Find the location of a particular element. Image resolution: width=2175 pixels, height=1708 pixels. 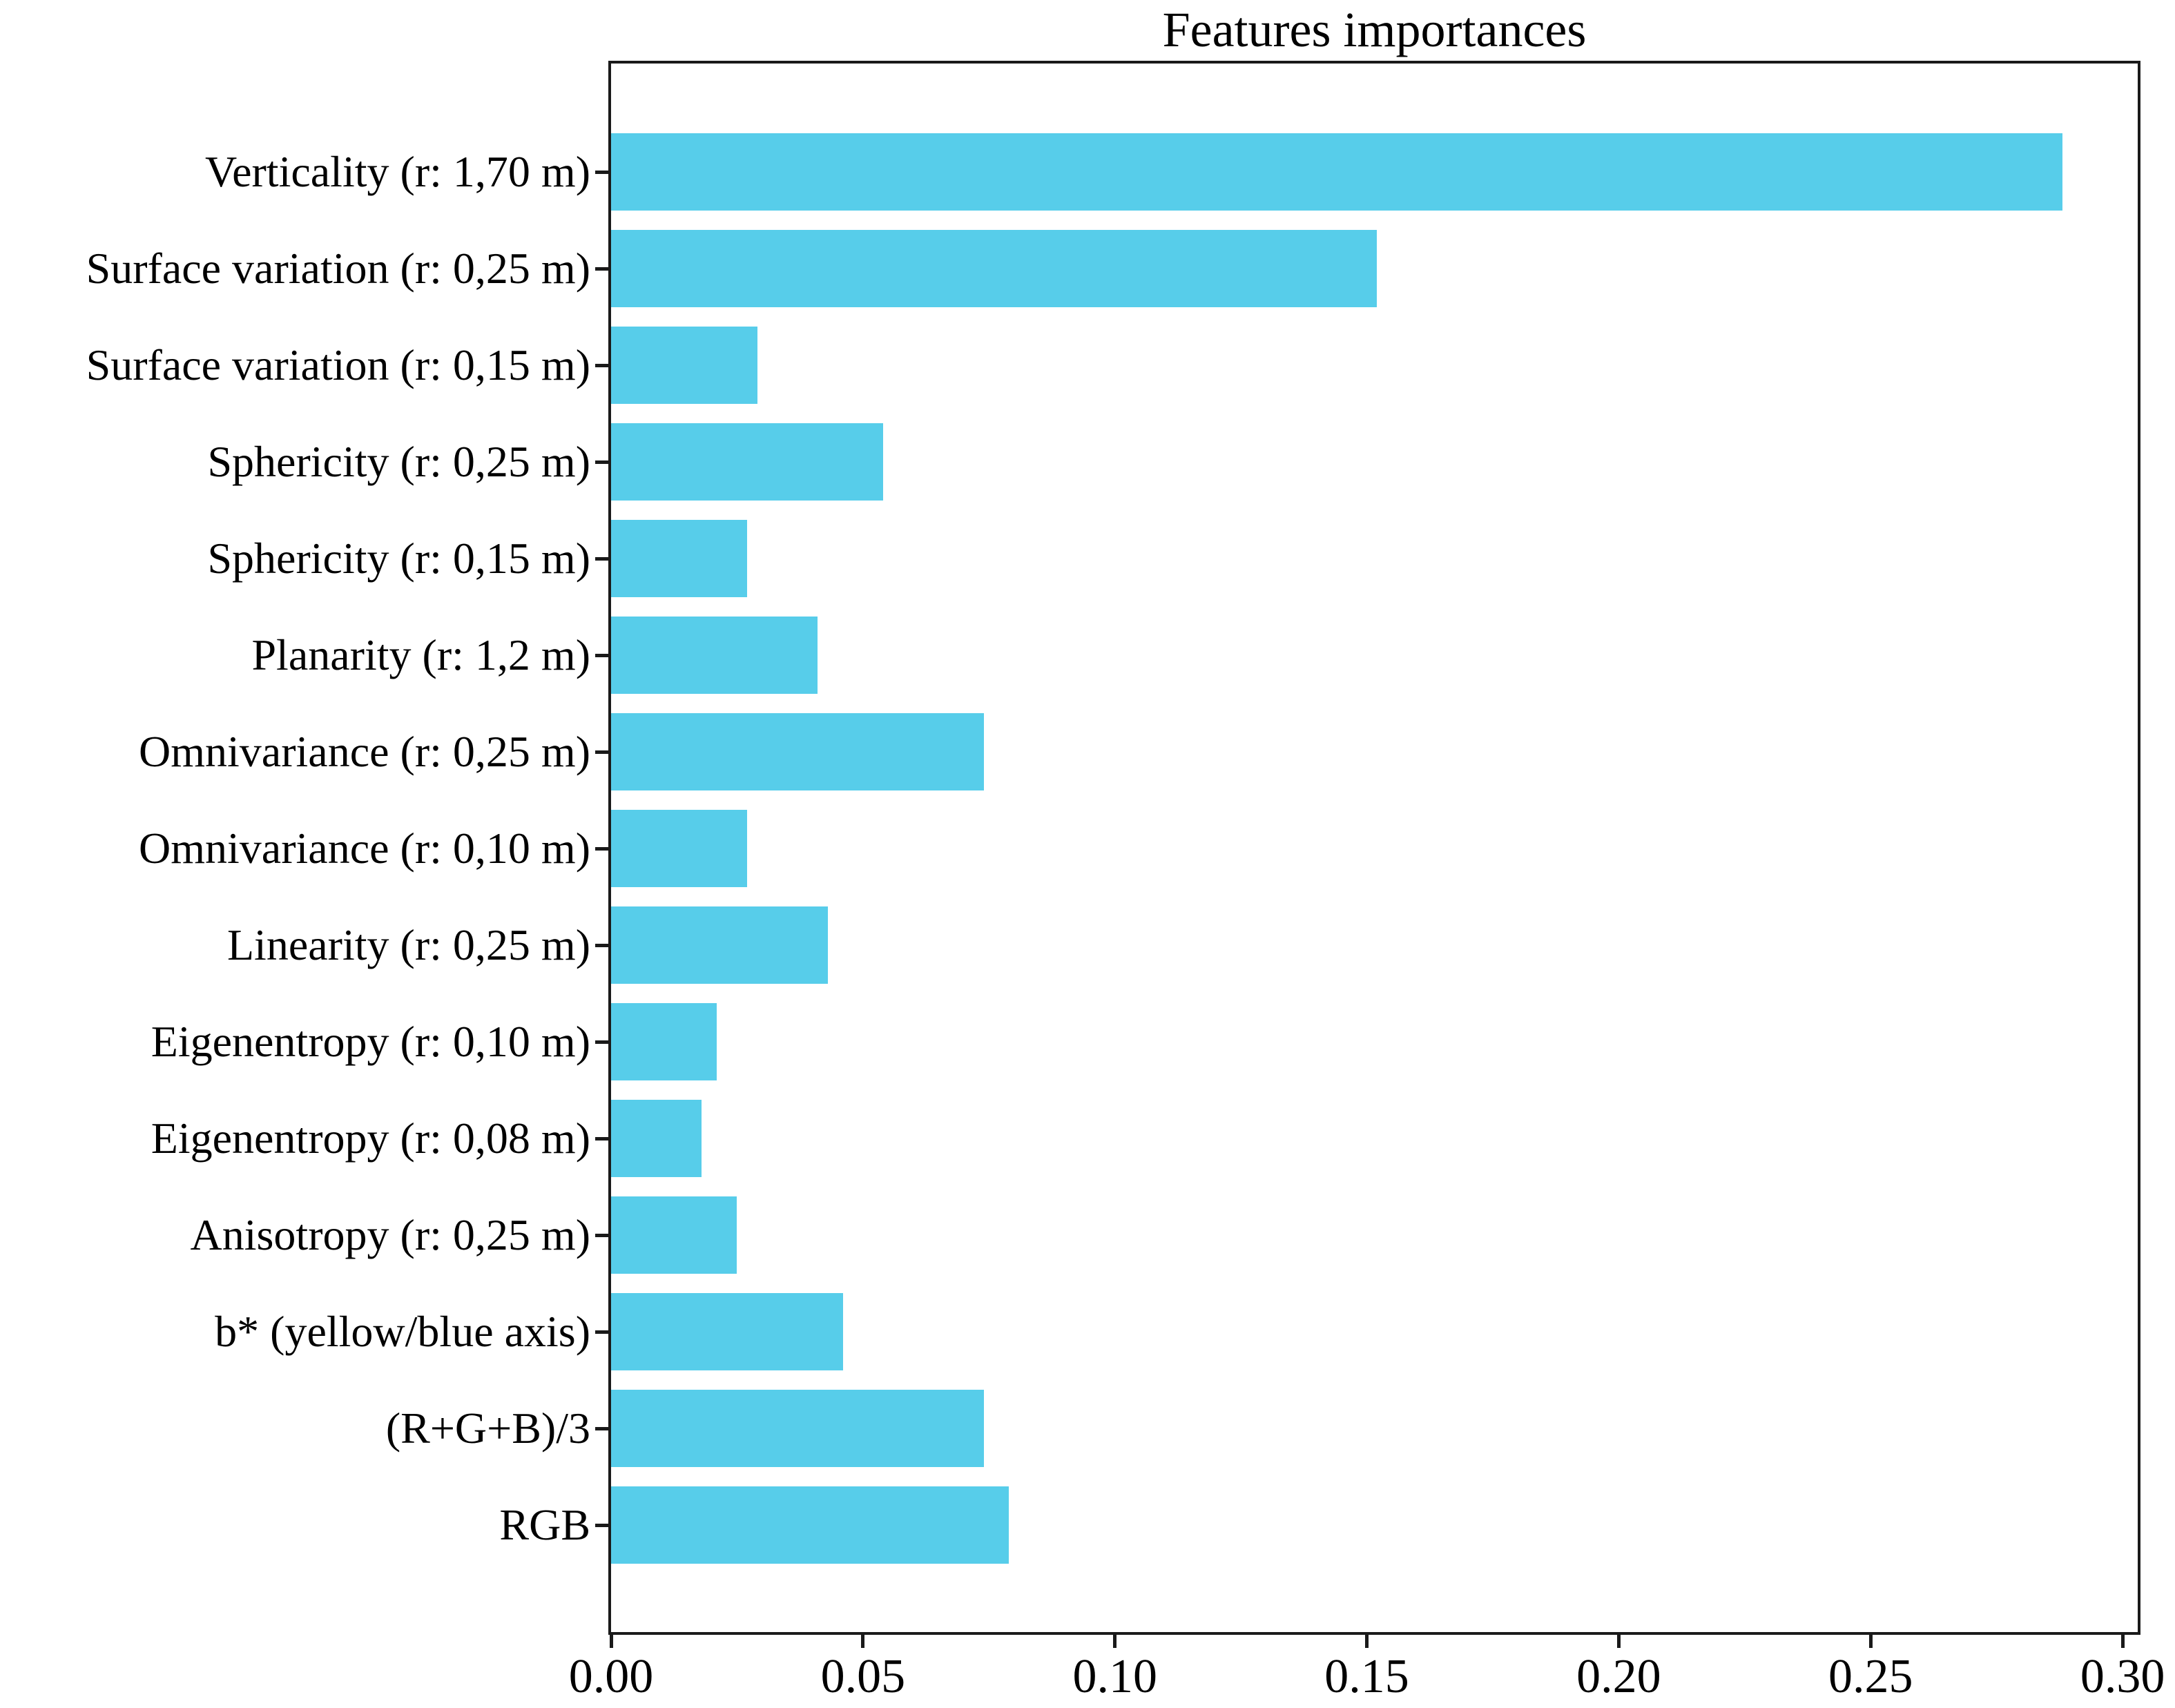

category-label: Anisotropy (r: 0,25 m) is located at coordinates (390, 1234).